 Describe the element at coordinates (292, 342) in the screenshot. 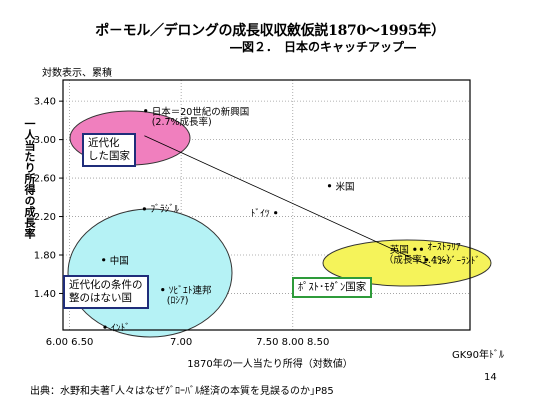

I see `x-tick-label: 7.50 8.00 8.50` at that location.